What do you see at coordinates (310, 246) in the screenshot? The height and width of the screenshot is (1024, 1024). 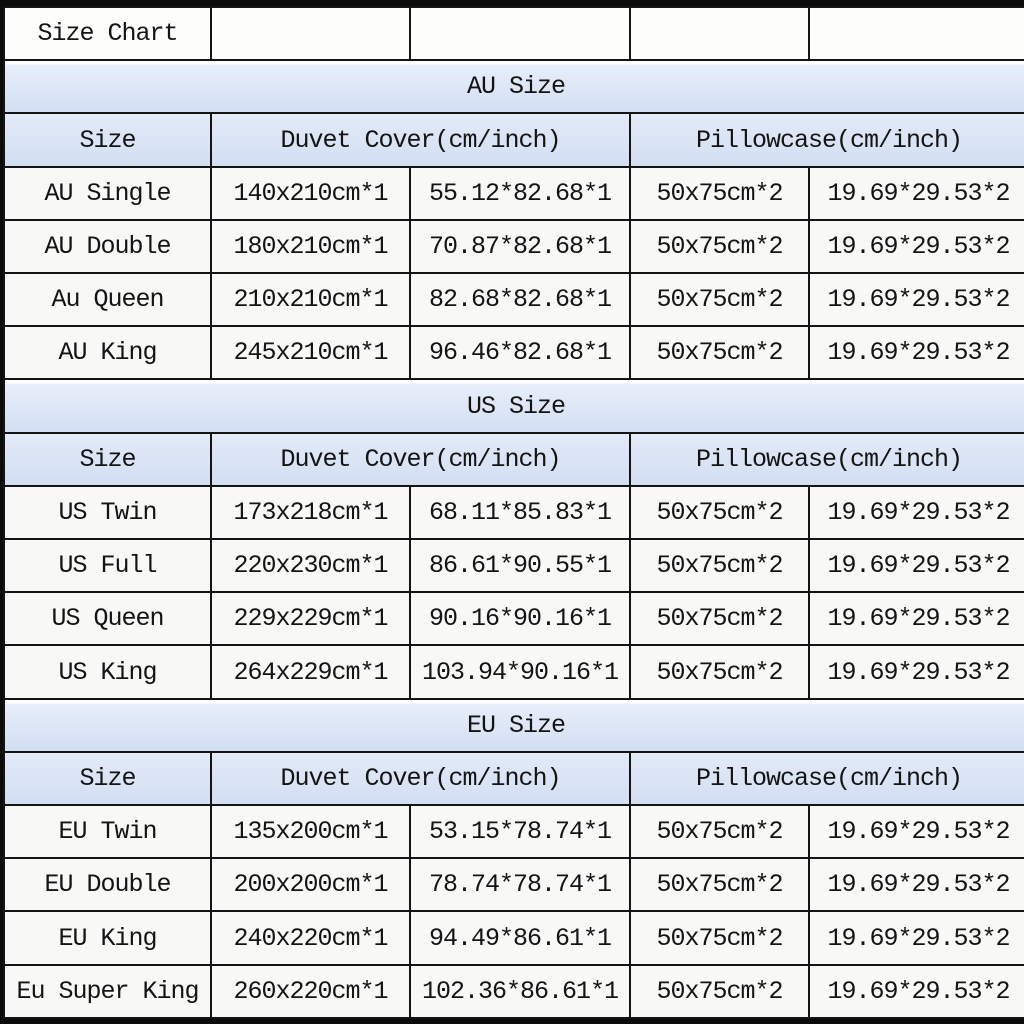 I see `duvet-cm-cell: 180x210cm*1` at bounding box center [310, 246].